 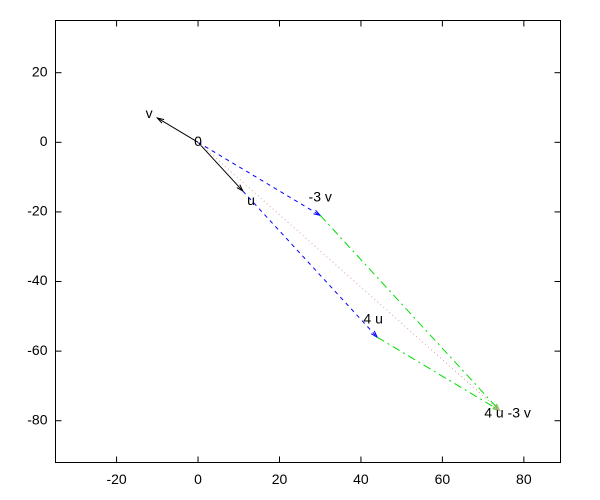 I want to click on x-tick-label: 20, so click(x=280, y=479).